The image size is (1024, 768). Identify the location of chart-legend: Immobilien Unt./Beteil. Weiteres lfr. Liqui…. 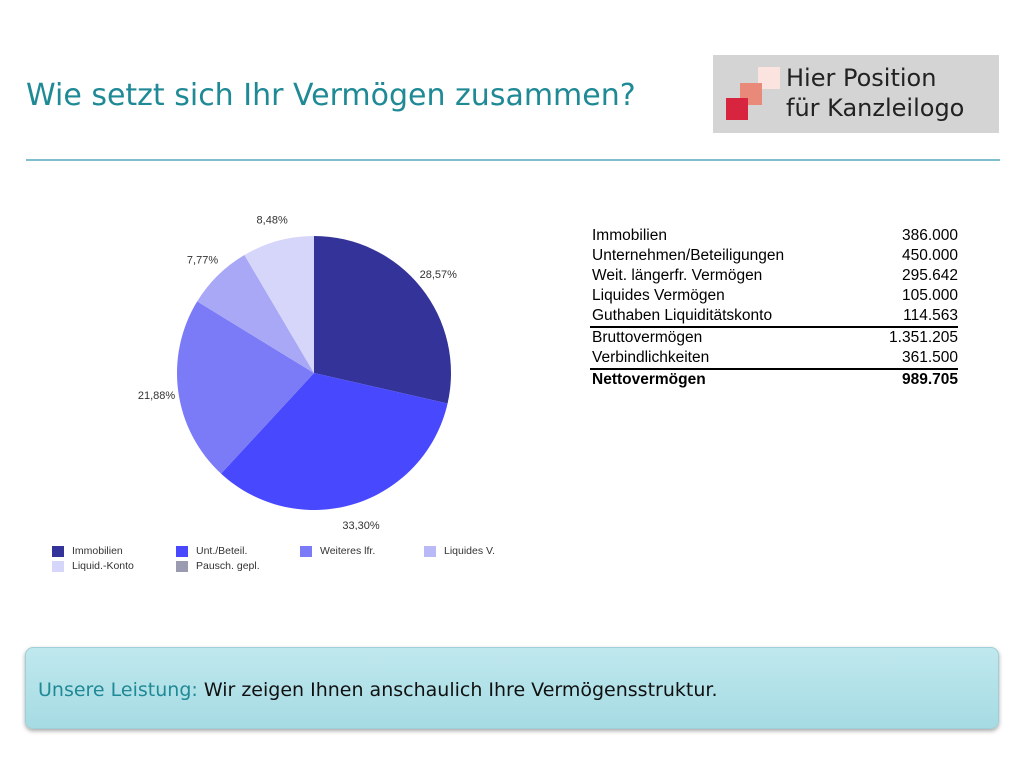
(287, 562).